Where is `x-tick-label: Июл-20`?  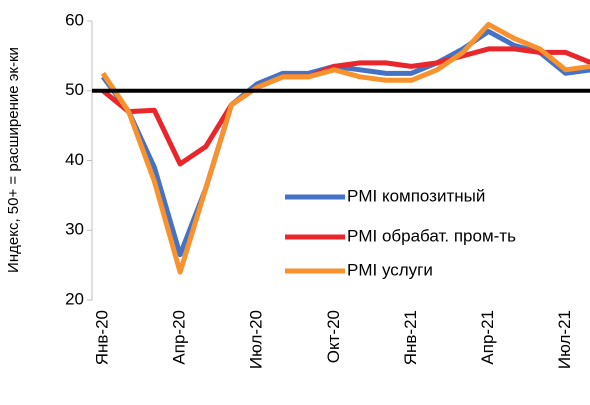 x-tick-label: Июл-20 is located at coordinates (256, 339).